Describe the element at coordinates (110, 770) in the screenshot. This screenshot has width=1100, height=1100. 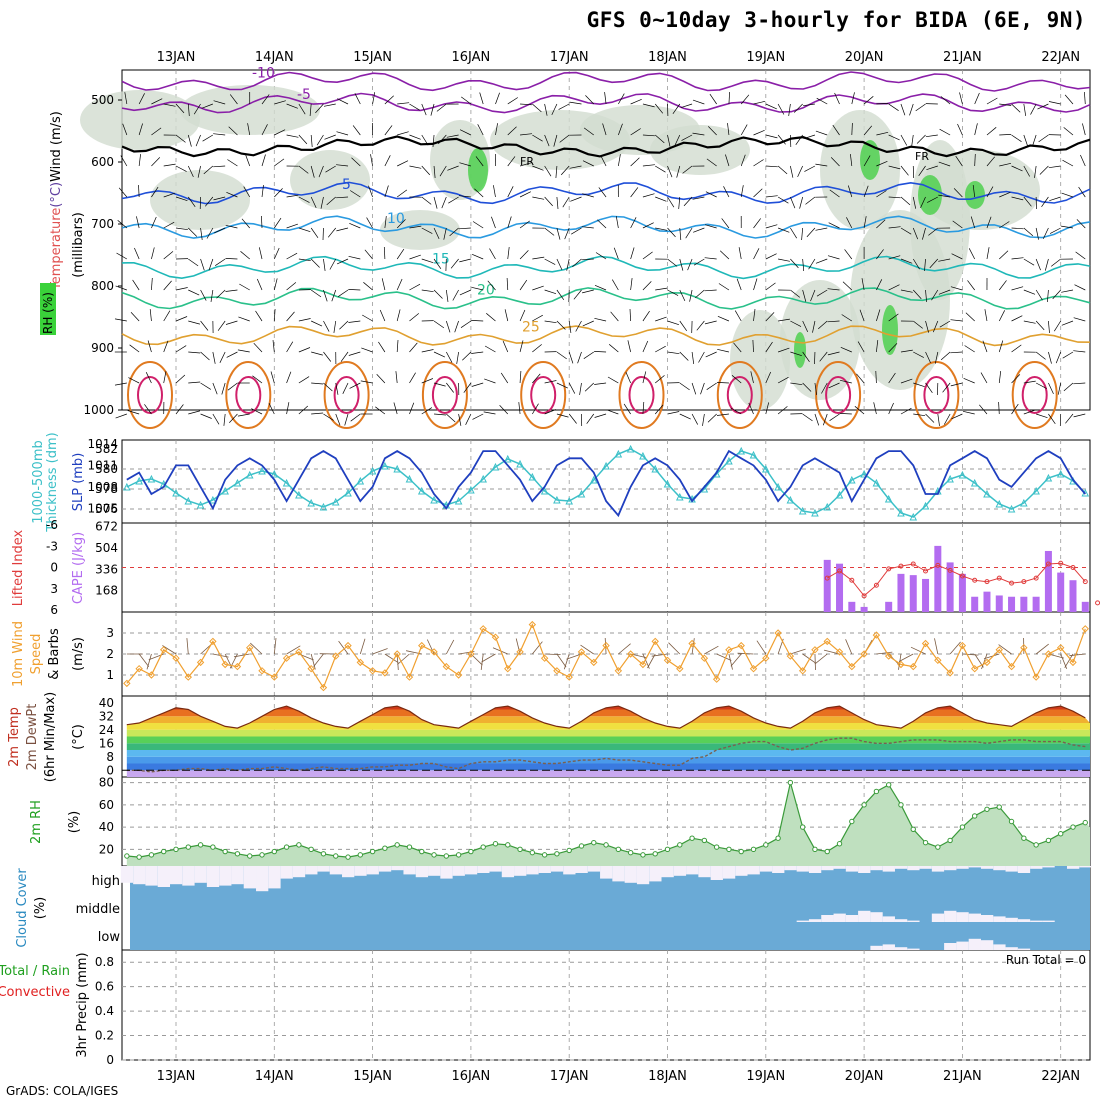
I see `ytick-label-temp: 0` at that location.